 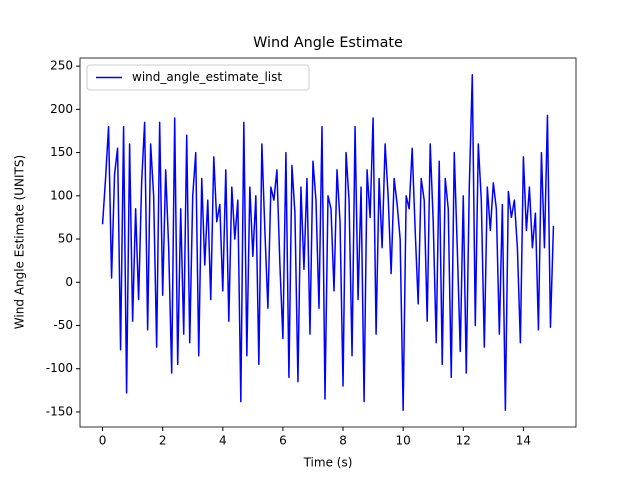 I want to click on y-tick-label: 0, so click(x=69, y=282).